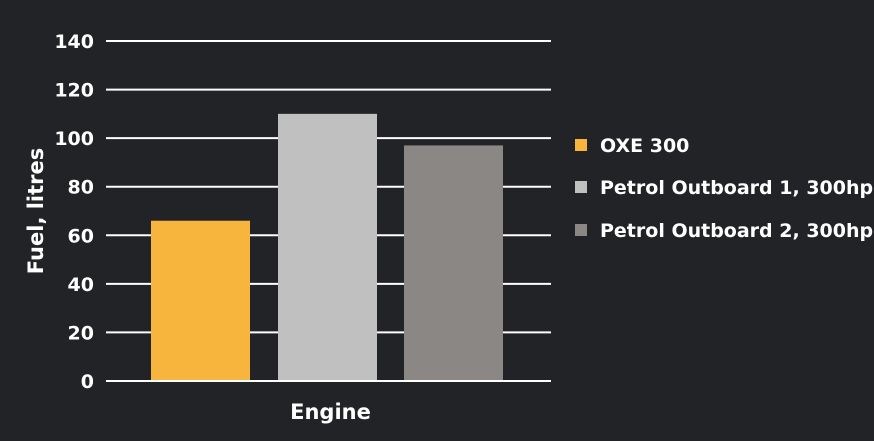 The width and height of the screenshot is (874, 441). What do you see at coordinates (81, 188) in the screenshot?
I see `y-tick-label-80: 80` at bounding box center [81, 188].